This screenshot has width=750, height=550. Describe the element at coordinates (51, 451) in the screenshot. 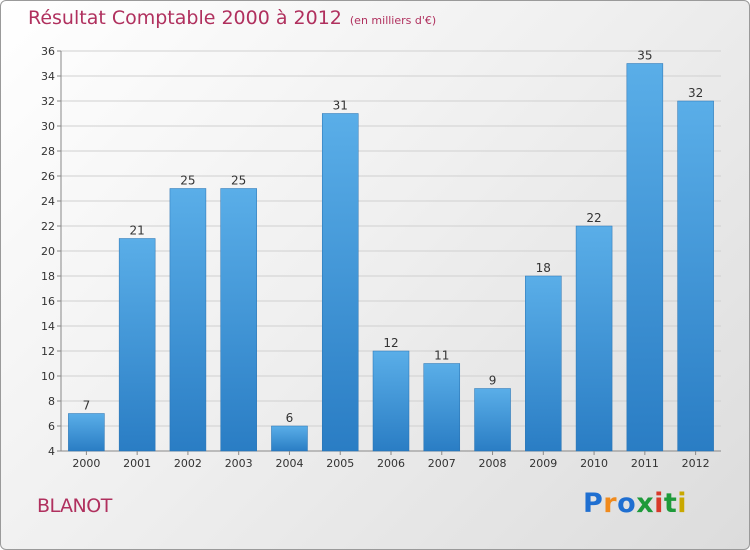

I see `y-tick-label: 4` at that location.